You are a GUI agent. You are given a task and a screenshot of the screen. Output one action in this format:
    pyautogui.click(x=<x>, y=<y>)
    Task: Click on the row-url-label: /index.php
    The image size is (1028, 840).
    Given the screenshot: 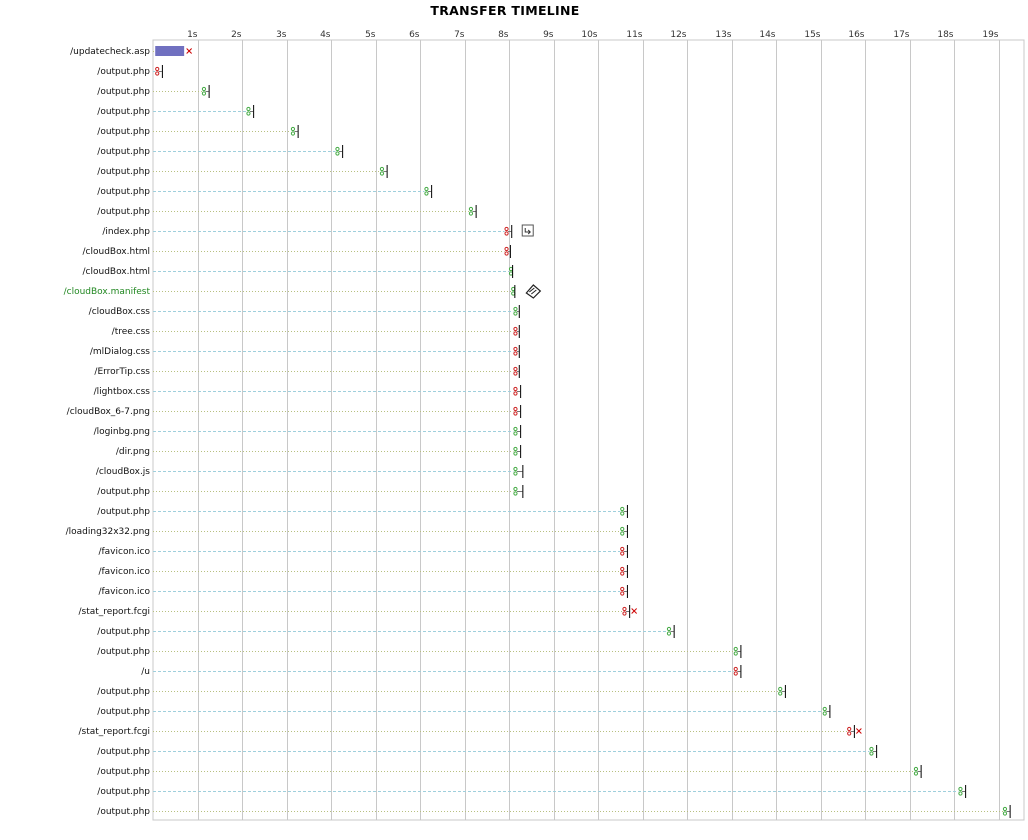 What is the action you would take?
    pyautogui.click(x=126, y=232)
    